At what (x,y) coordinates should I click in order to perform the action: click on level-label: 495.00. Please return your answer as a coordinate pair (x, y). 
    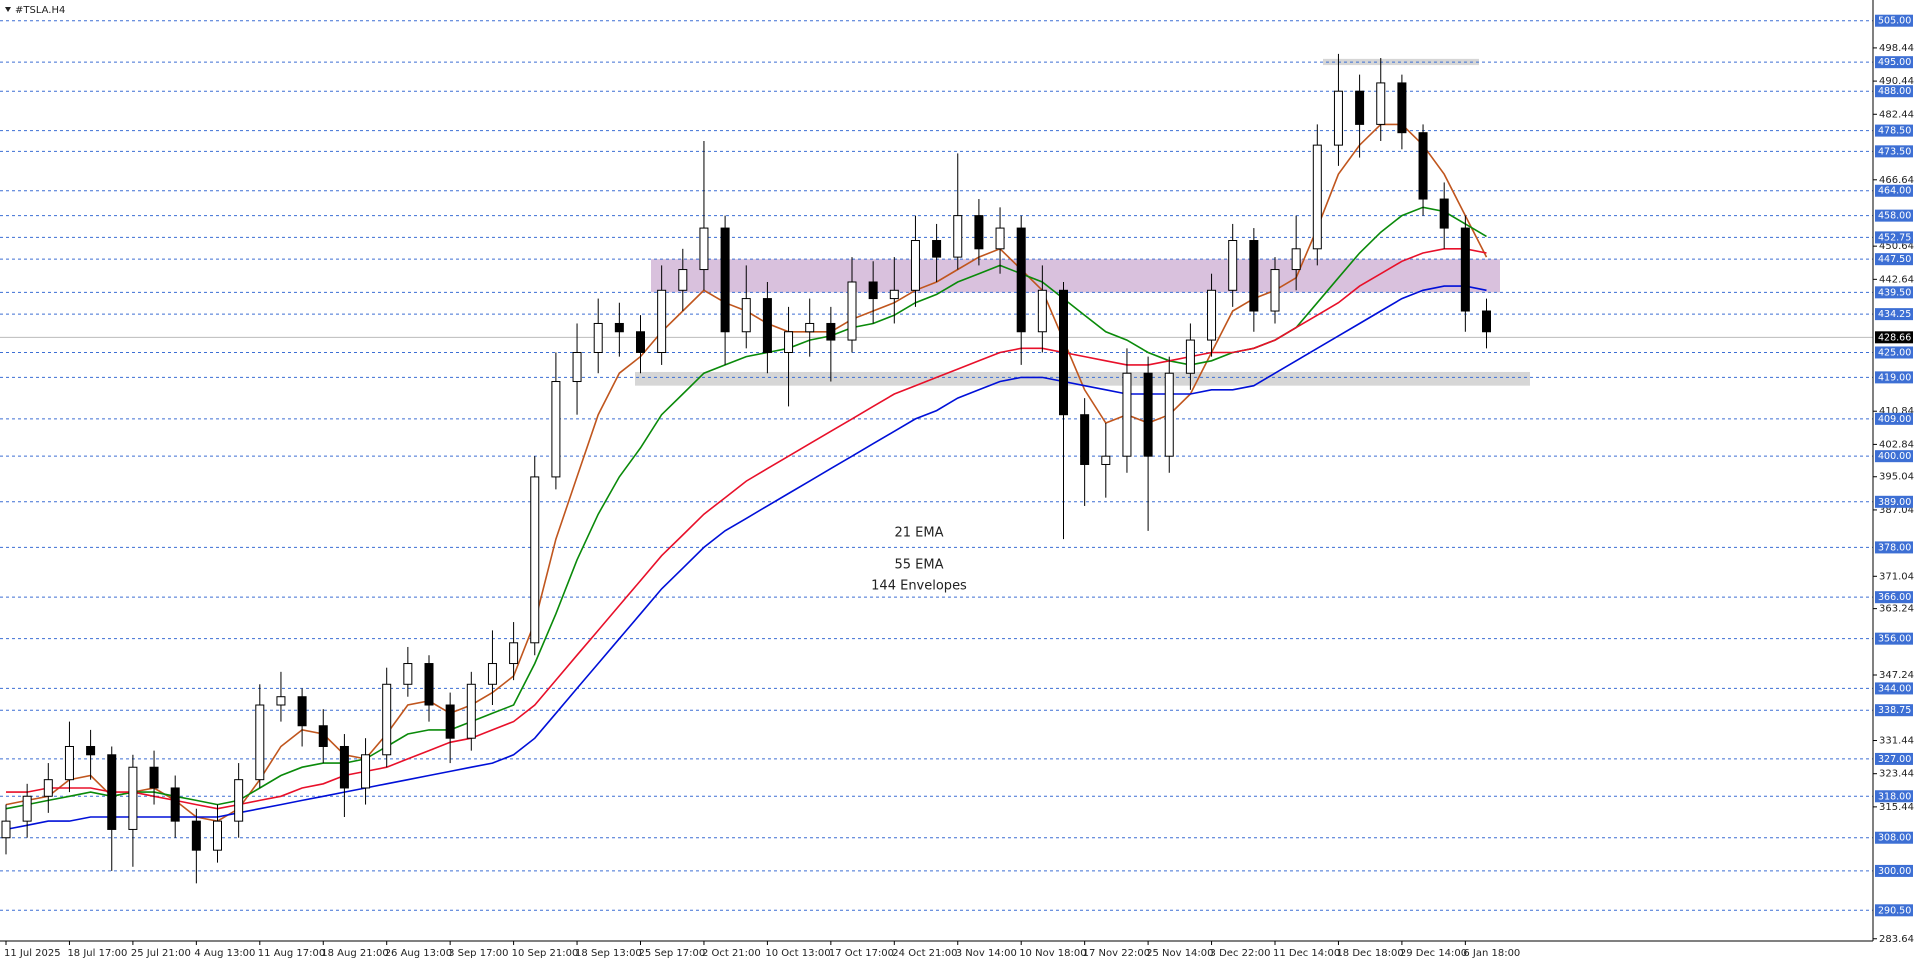
    Looking at the image, I should click on (1894, 62).